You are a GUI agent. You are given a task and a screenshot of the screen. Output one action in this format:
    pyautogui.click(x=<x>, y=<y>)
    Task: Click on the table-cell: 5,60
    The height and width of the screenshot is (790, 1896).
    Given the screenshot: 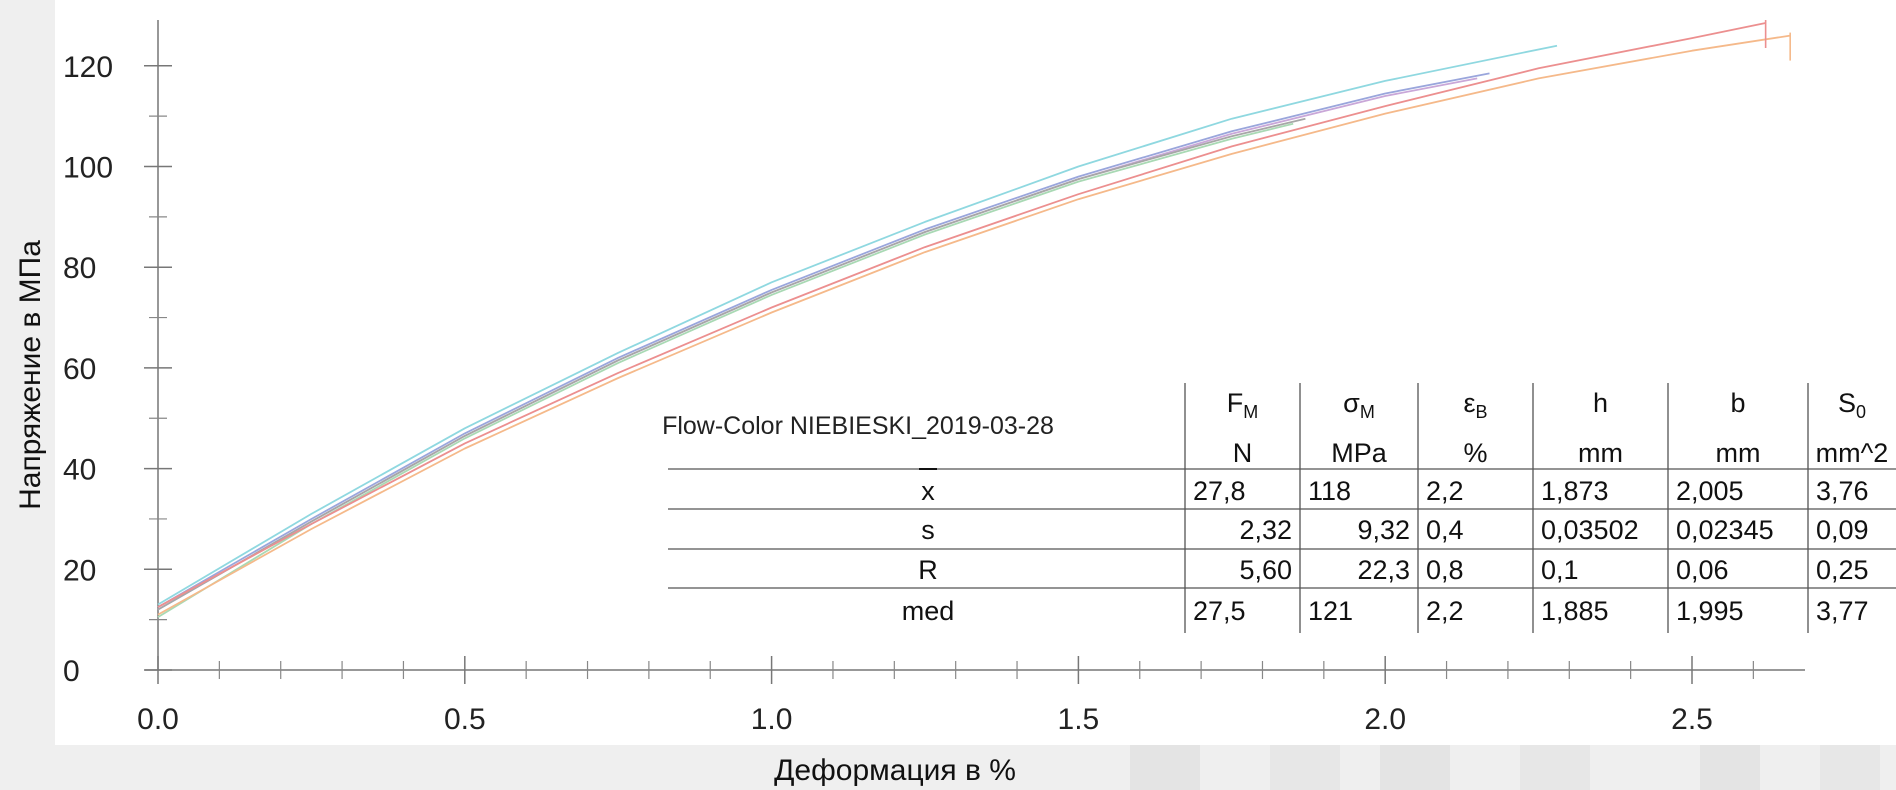 What is the action you would take?
    pyautogui.click(x=1265, y=570)
    